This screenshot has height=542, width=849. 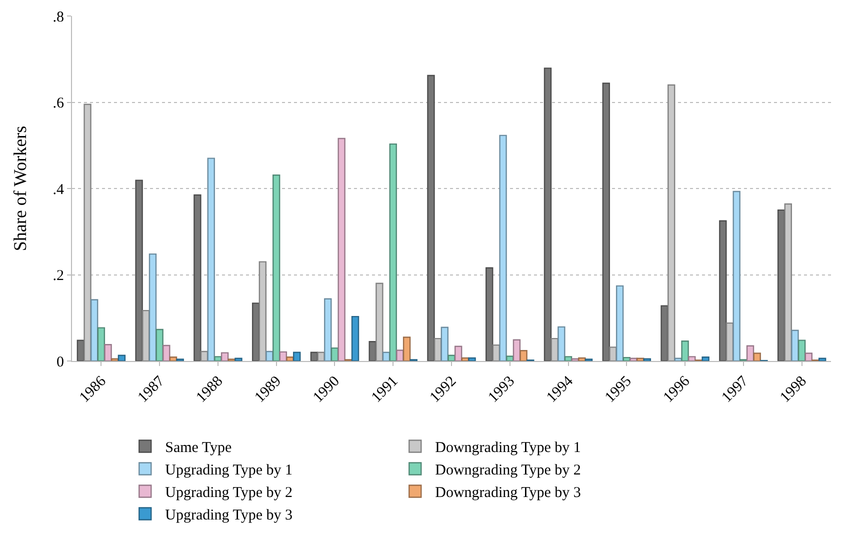 I want to click on legend-label: Downgrading Type by 3, so click(x=508, y=493).